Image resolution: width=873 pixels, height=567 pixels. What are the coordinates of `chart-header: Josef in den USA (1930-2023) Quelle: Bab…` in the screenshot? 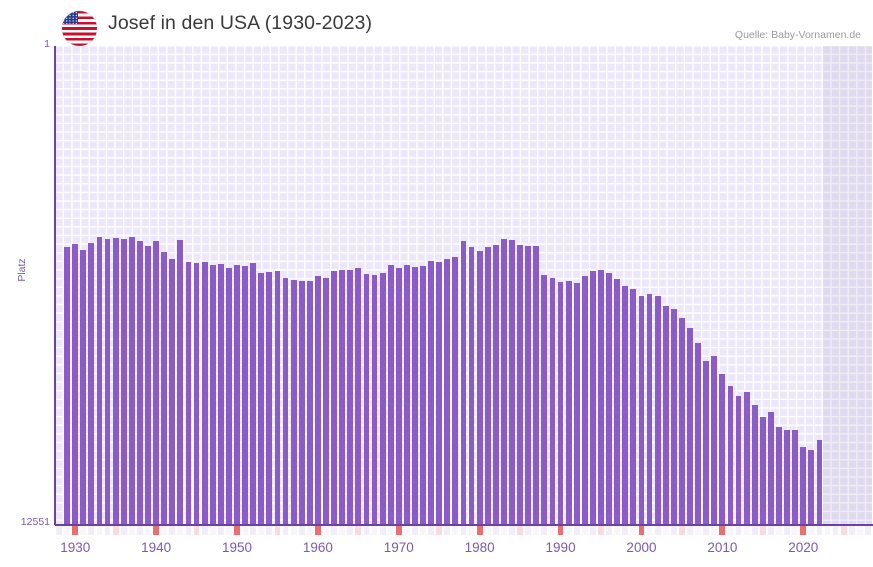 It's located at (436, 23).